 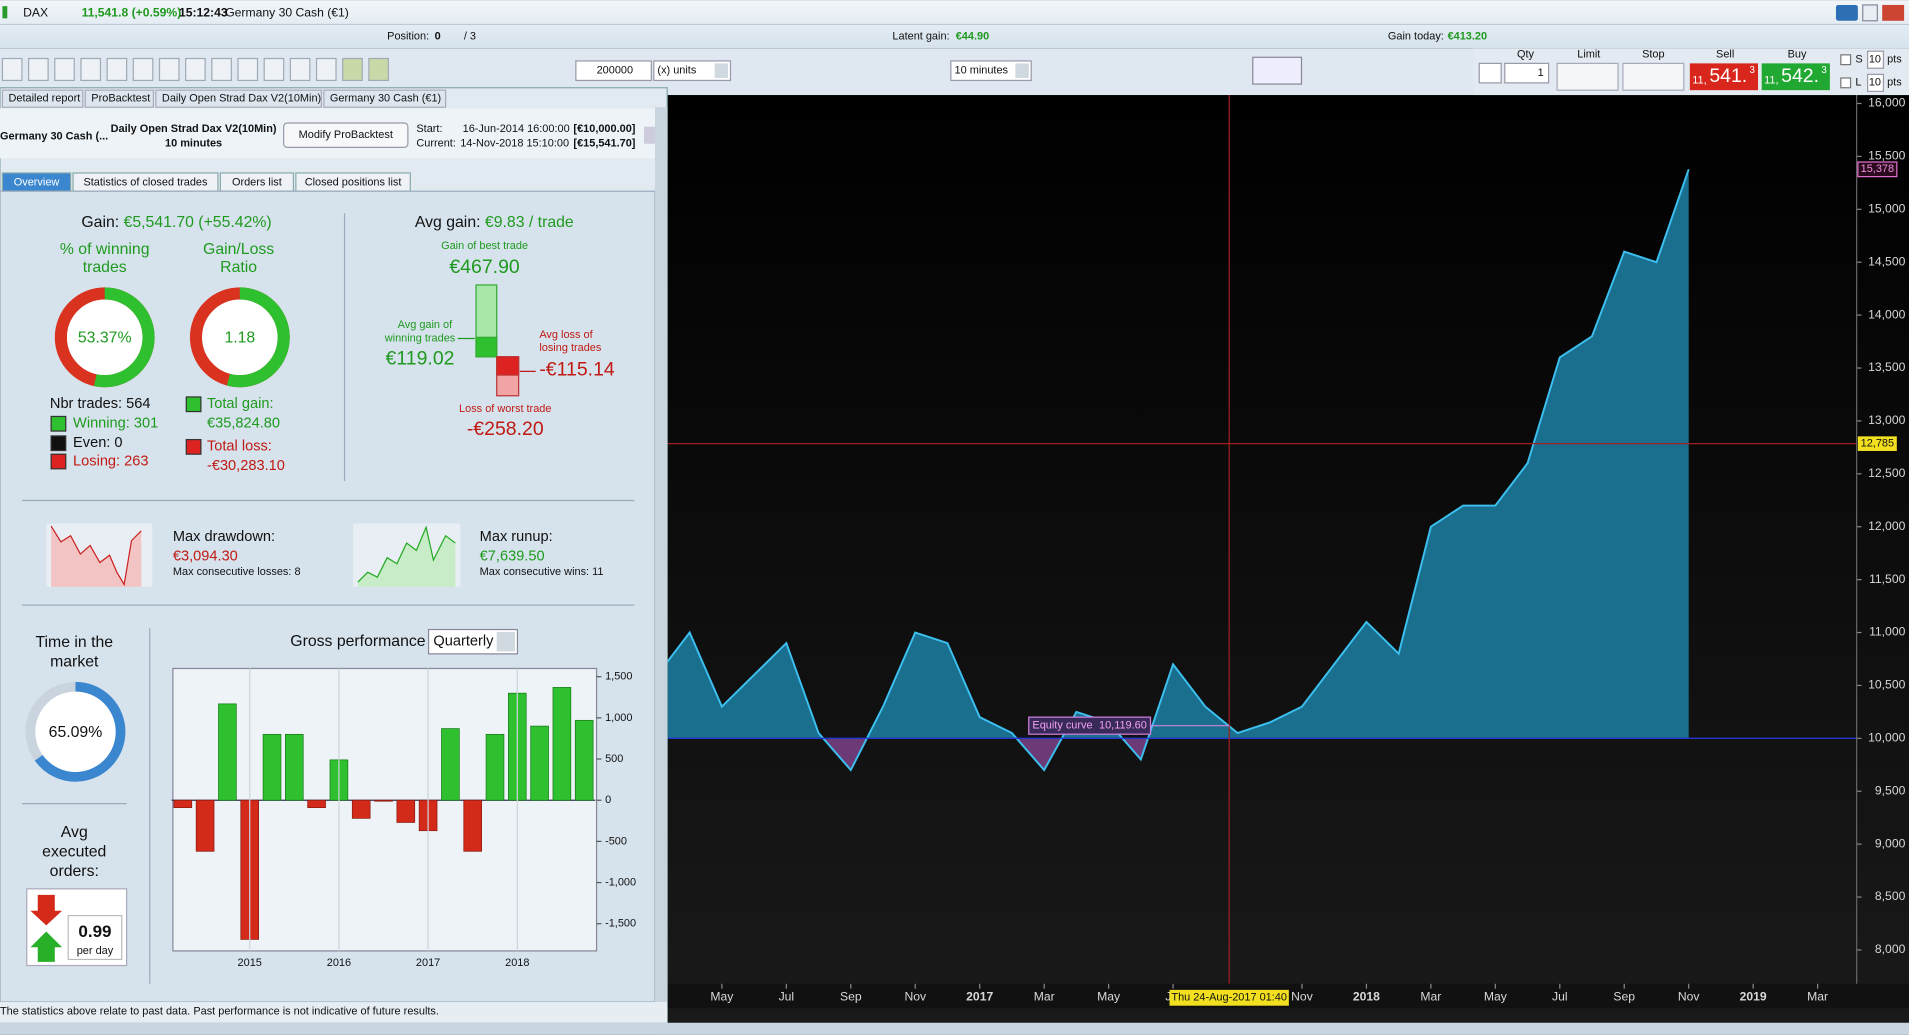 I want to click on instrument: DAX, so click(x=35, y=13).